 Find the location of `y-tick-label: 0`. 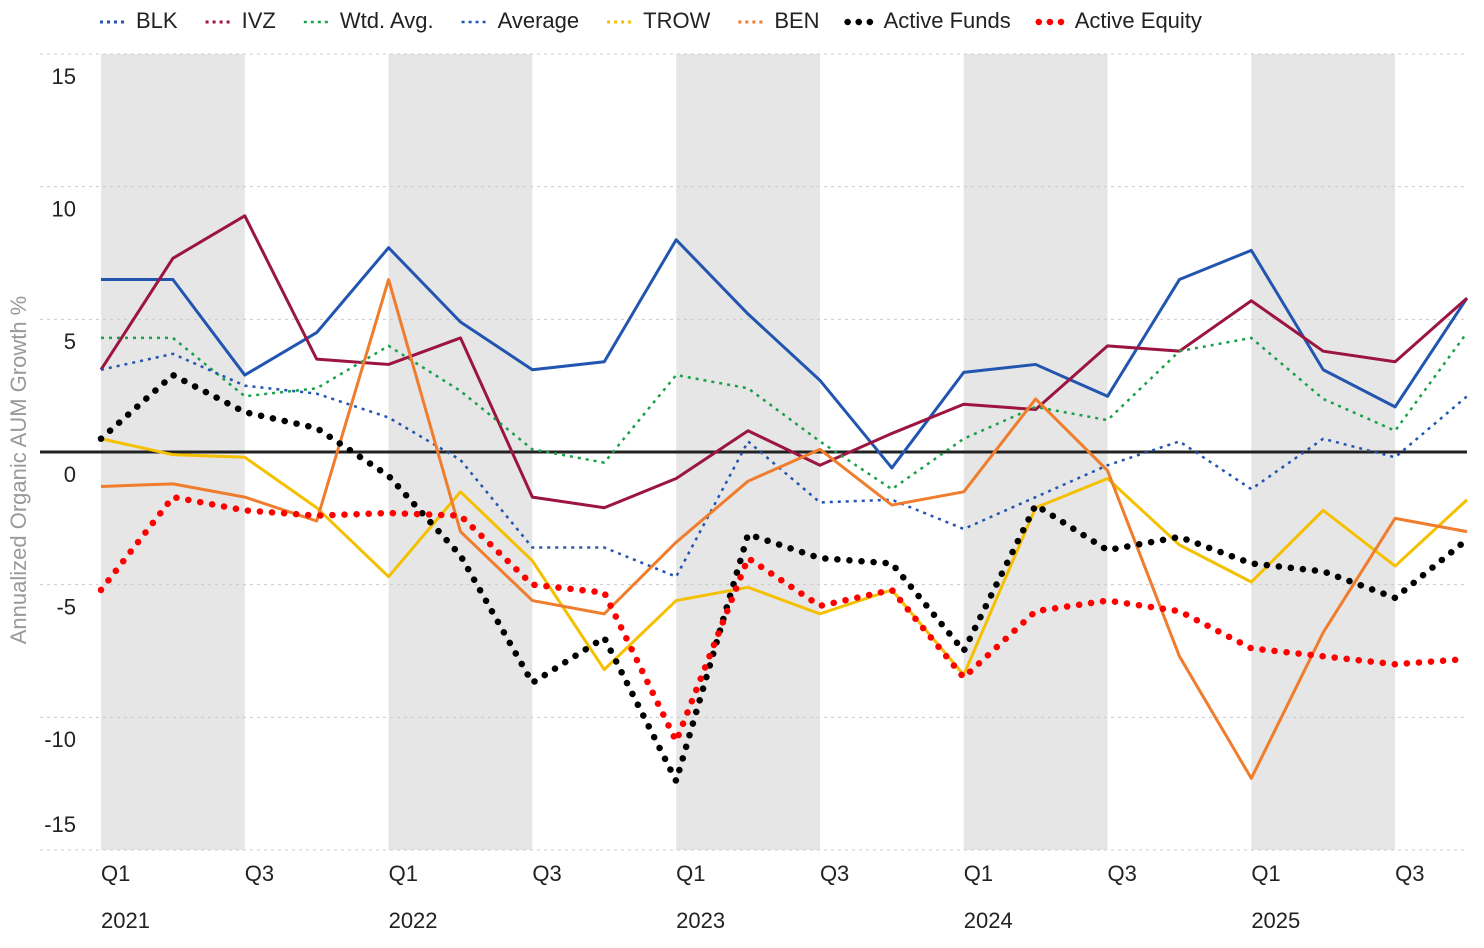

y-tick-label: 0 is located at coordinates (70, 474).